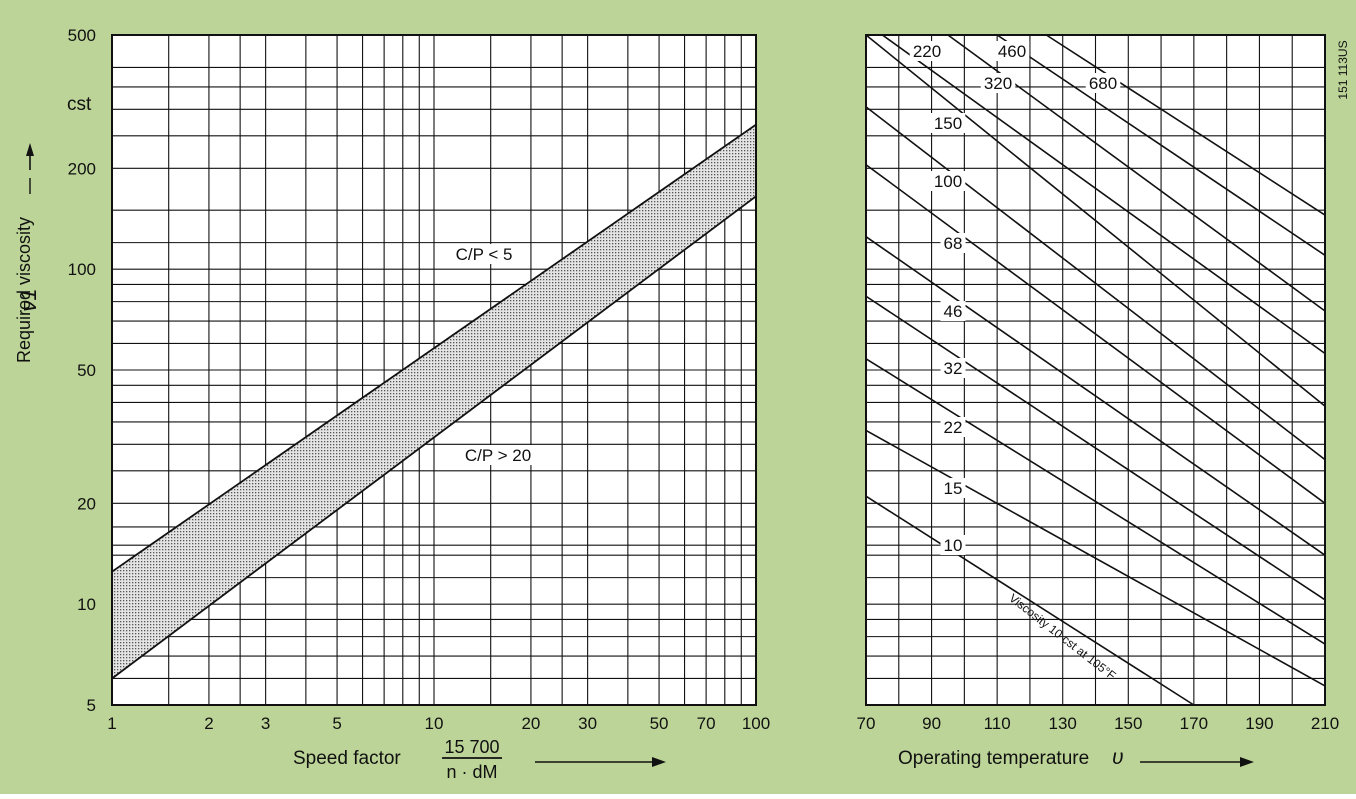 The width and height of the screenshot is (1356, 799). Describe the element at coordinates (111, 723) in the screenshot. I see `x-tick-label: 1` at that location.